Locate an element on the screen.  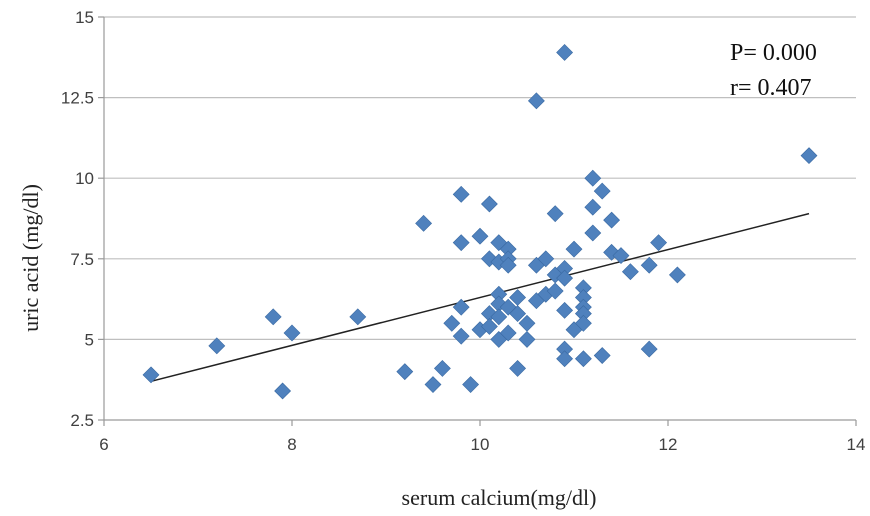
x-tick-label: 14 is located at coordinates (856, 444).